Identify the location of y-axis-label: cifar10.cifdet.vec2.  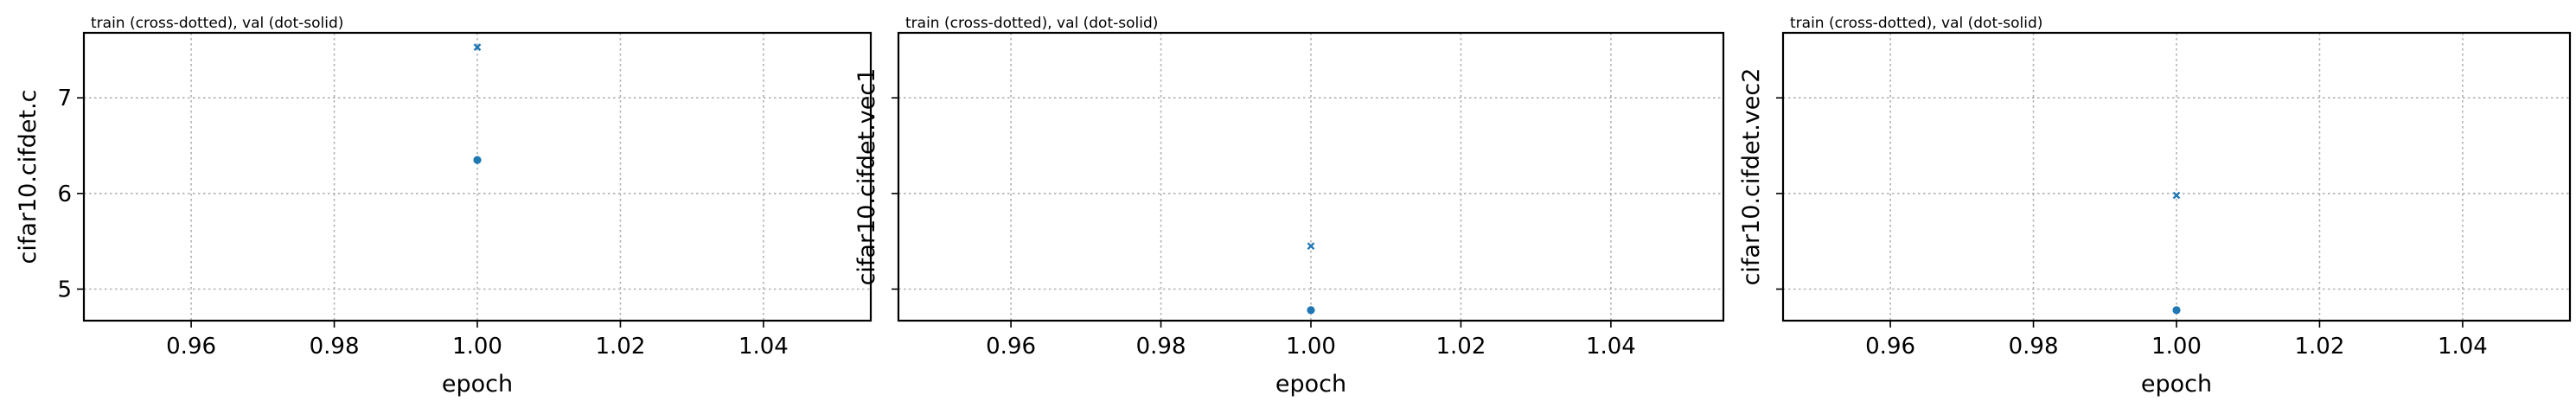
(1751, 177).